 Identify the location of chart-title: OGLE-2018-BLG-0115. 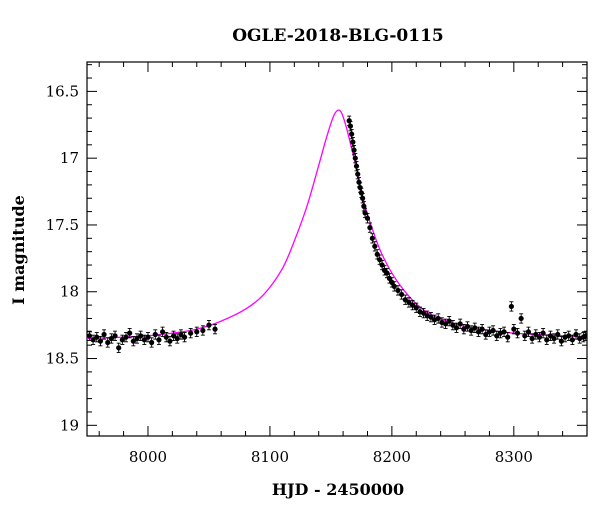
(338, 36).